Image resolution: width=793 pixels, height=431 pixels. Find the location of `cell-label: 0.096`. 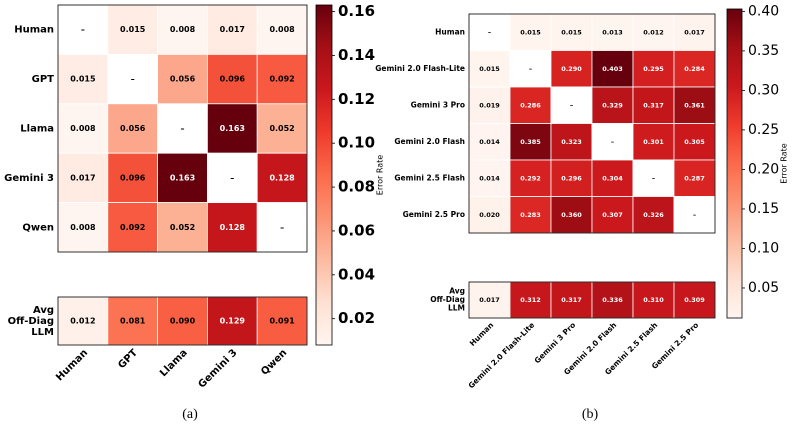

cell-label: 0.096 is located at coordinates (233, 79).